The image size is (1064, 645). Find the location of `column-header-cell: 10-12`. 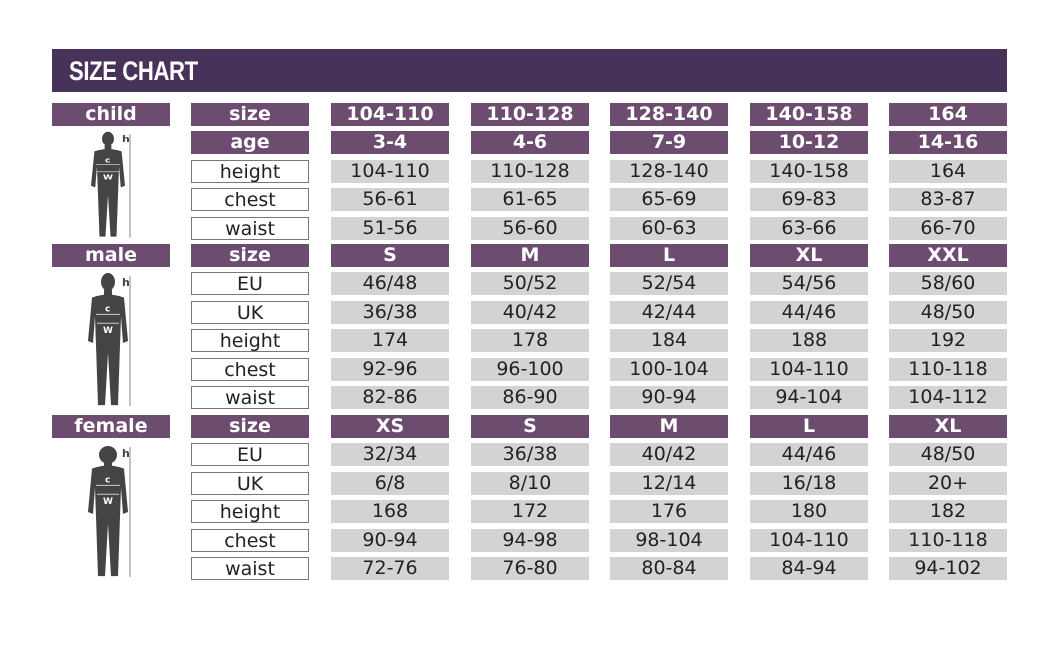

column-header-cell: 10-12 is located at coordinates (809, 142).